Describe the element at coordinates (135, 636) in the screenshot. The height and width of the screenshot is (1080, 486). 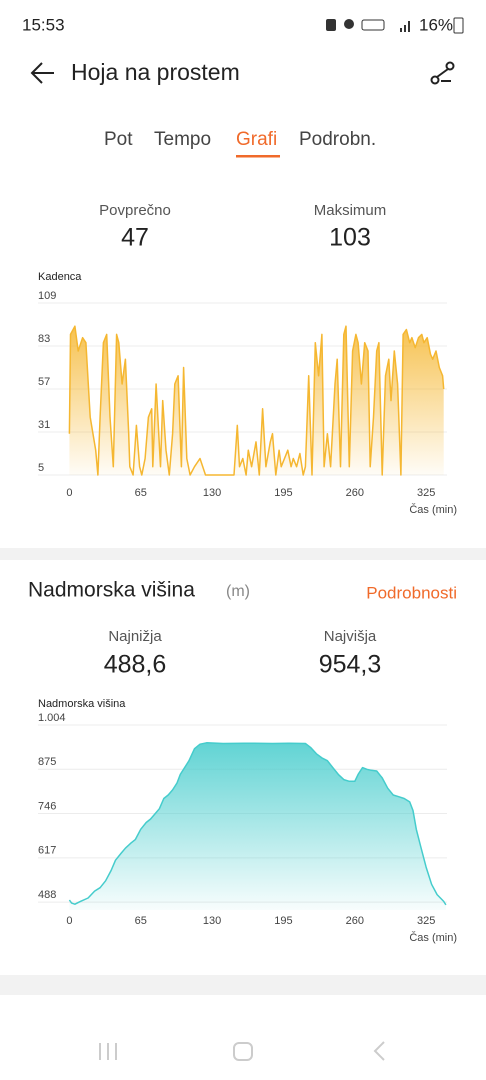
I see `stat-label: Najnižja` at that location.